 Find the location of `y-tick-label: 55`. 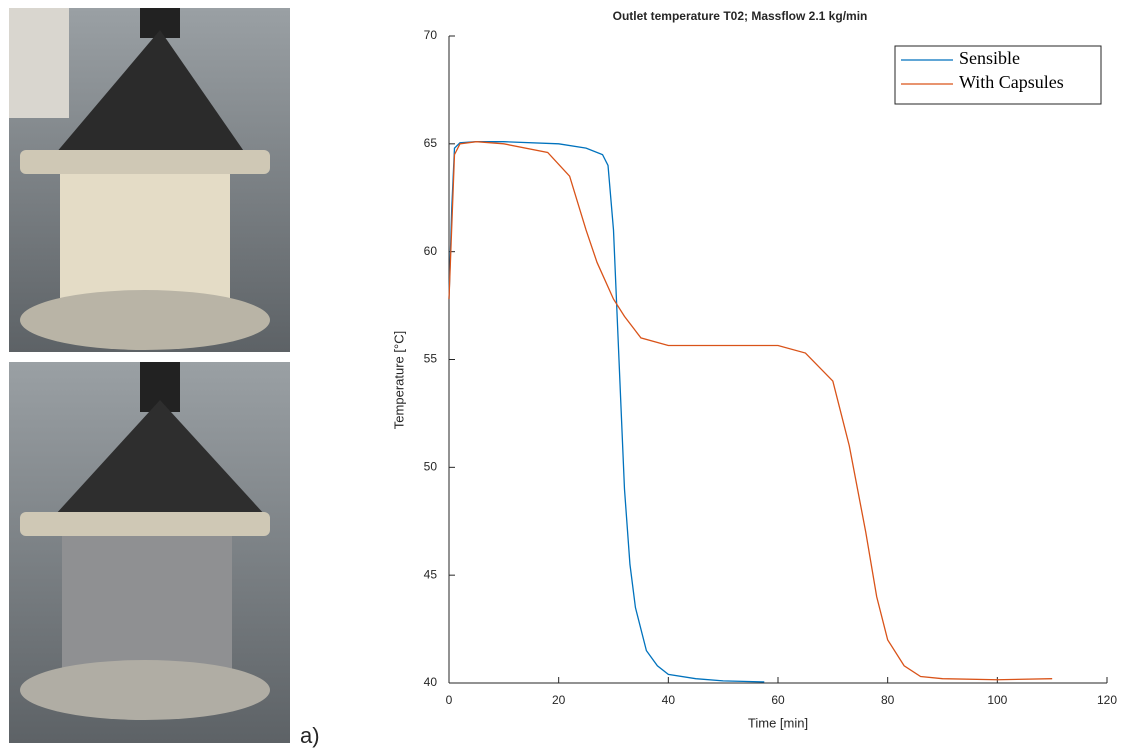

y-tick-label: 55 is located at coordinates (431, 359).